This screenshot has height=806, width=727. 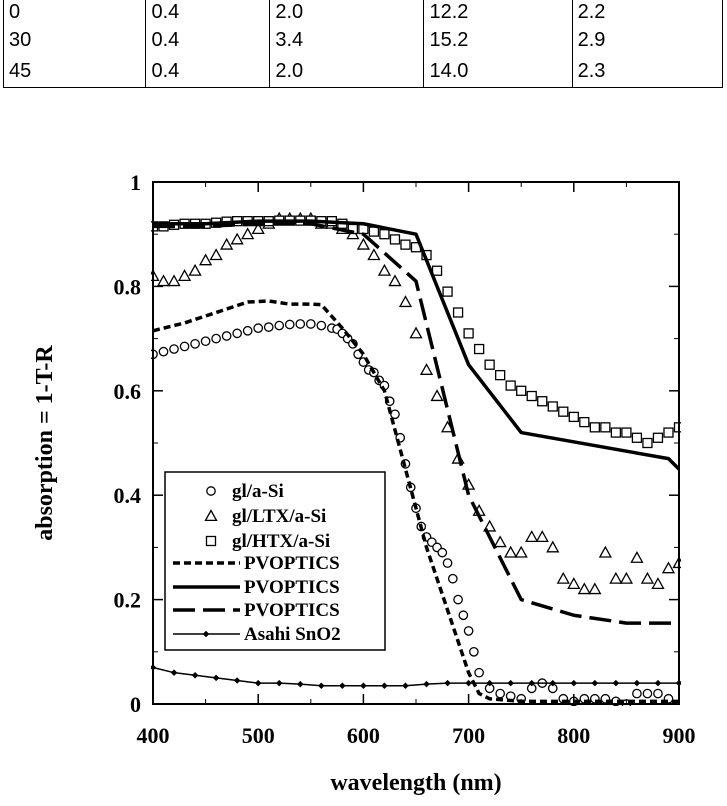 What do you see at coordinates (128, 286) in the screenshot?
I see `y-tick-label: 0.8` at bounding box center [128, 286].